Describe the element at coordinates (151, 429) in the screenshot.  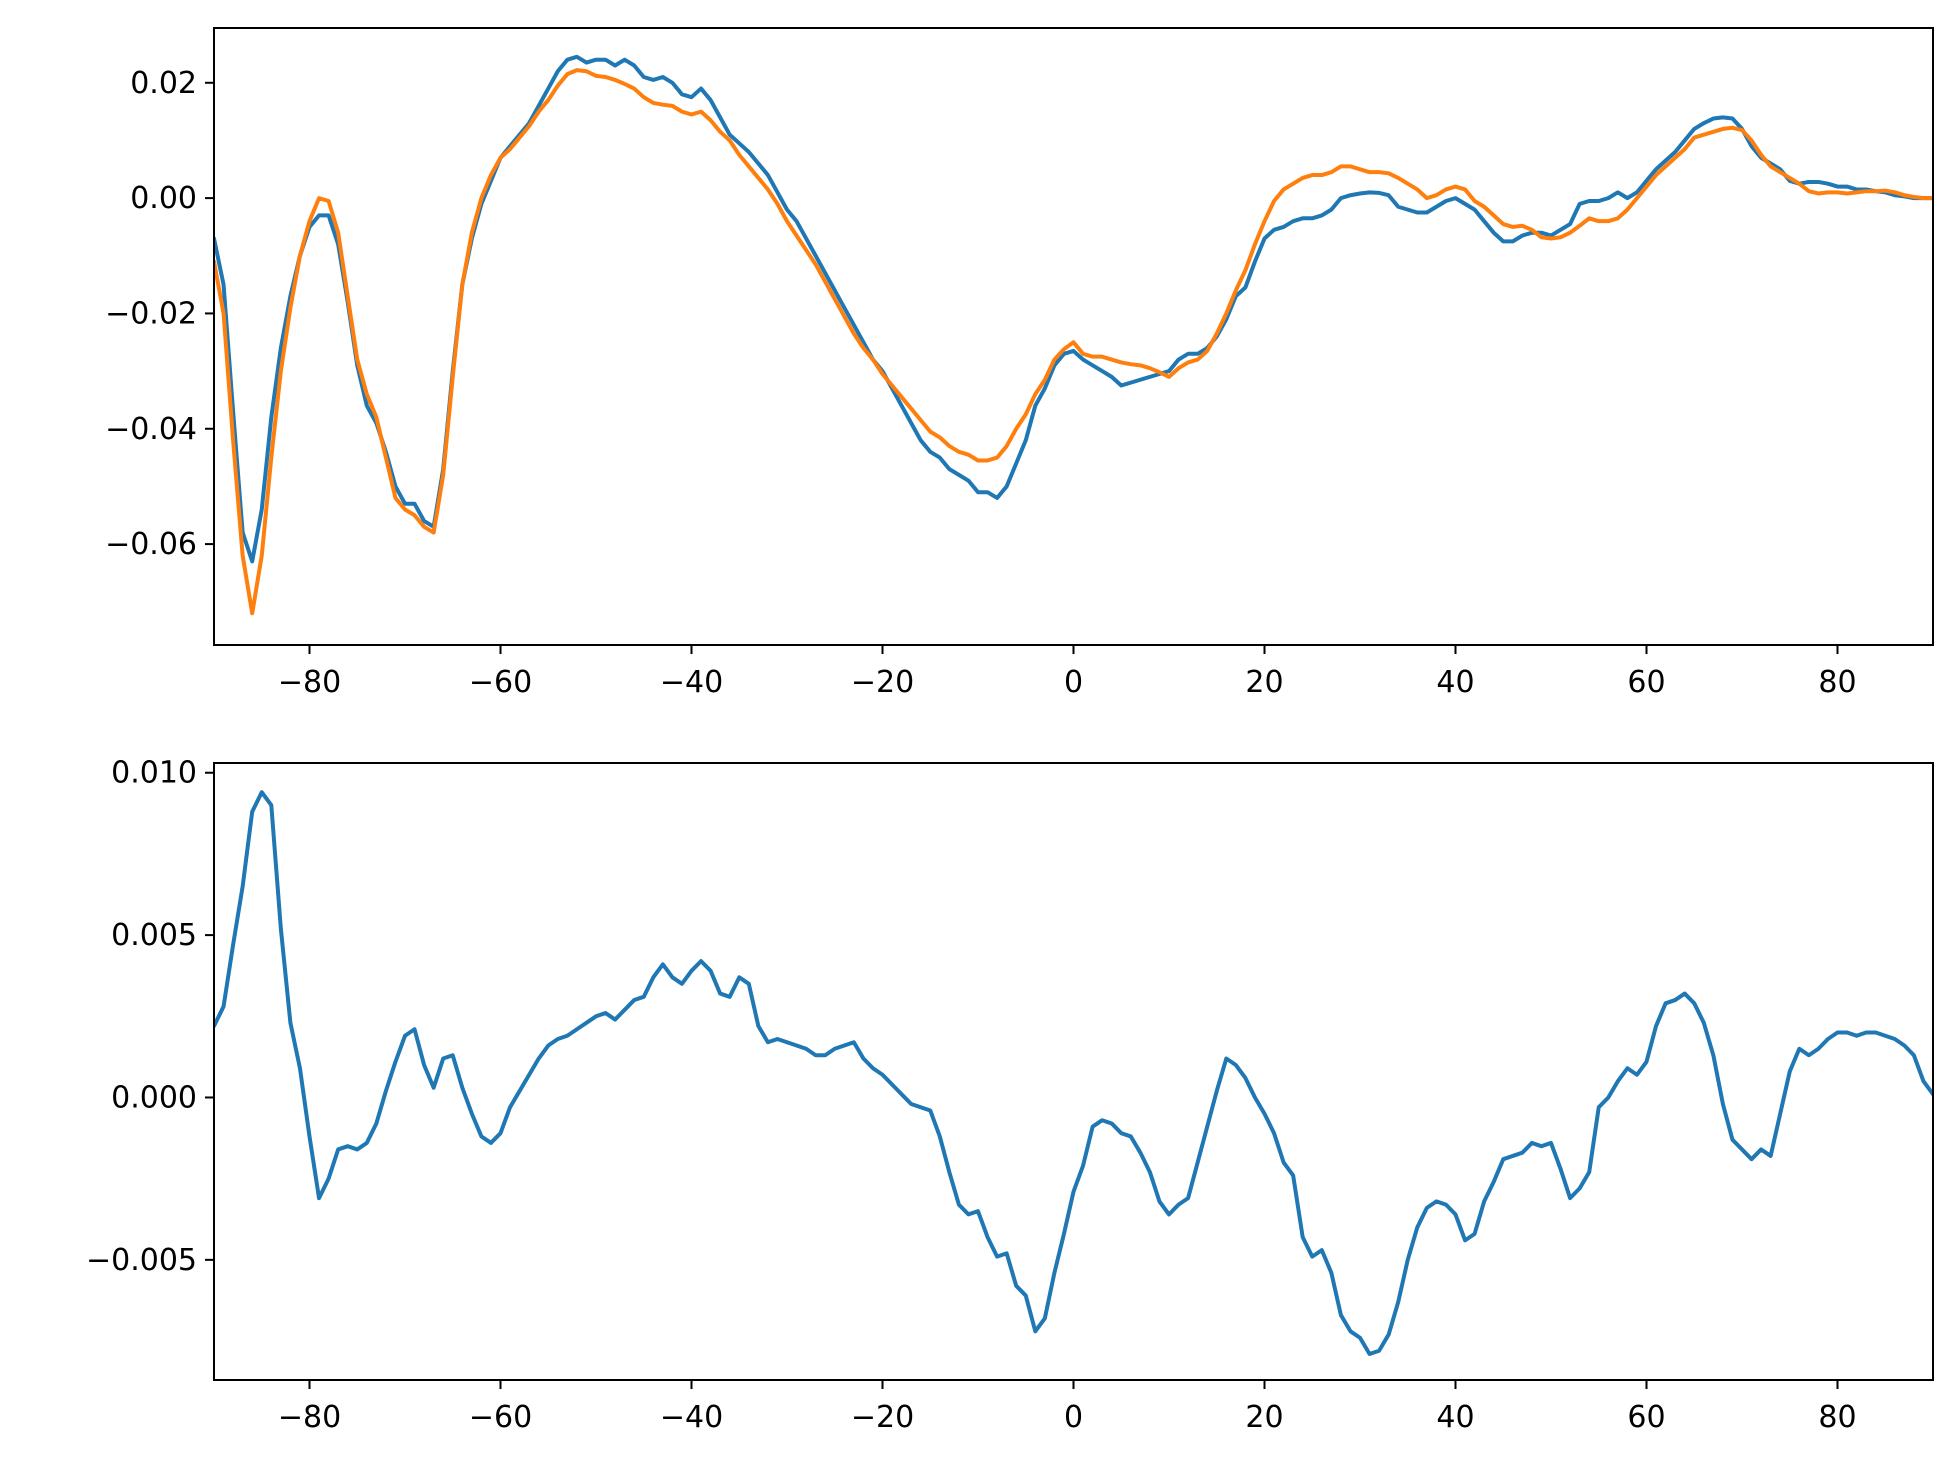
I see `y-tick-label: −0.04` at that location.